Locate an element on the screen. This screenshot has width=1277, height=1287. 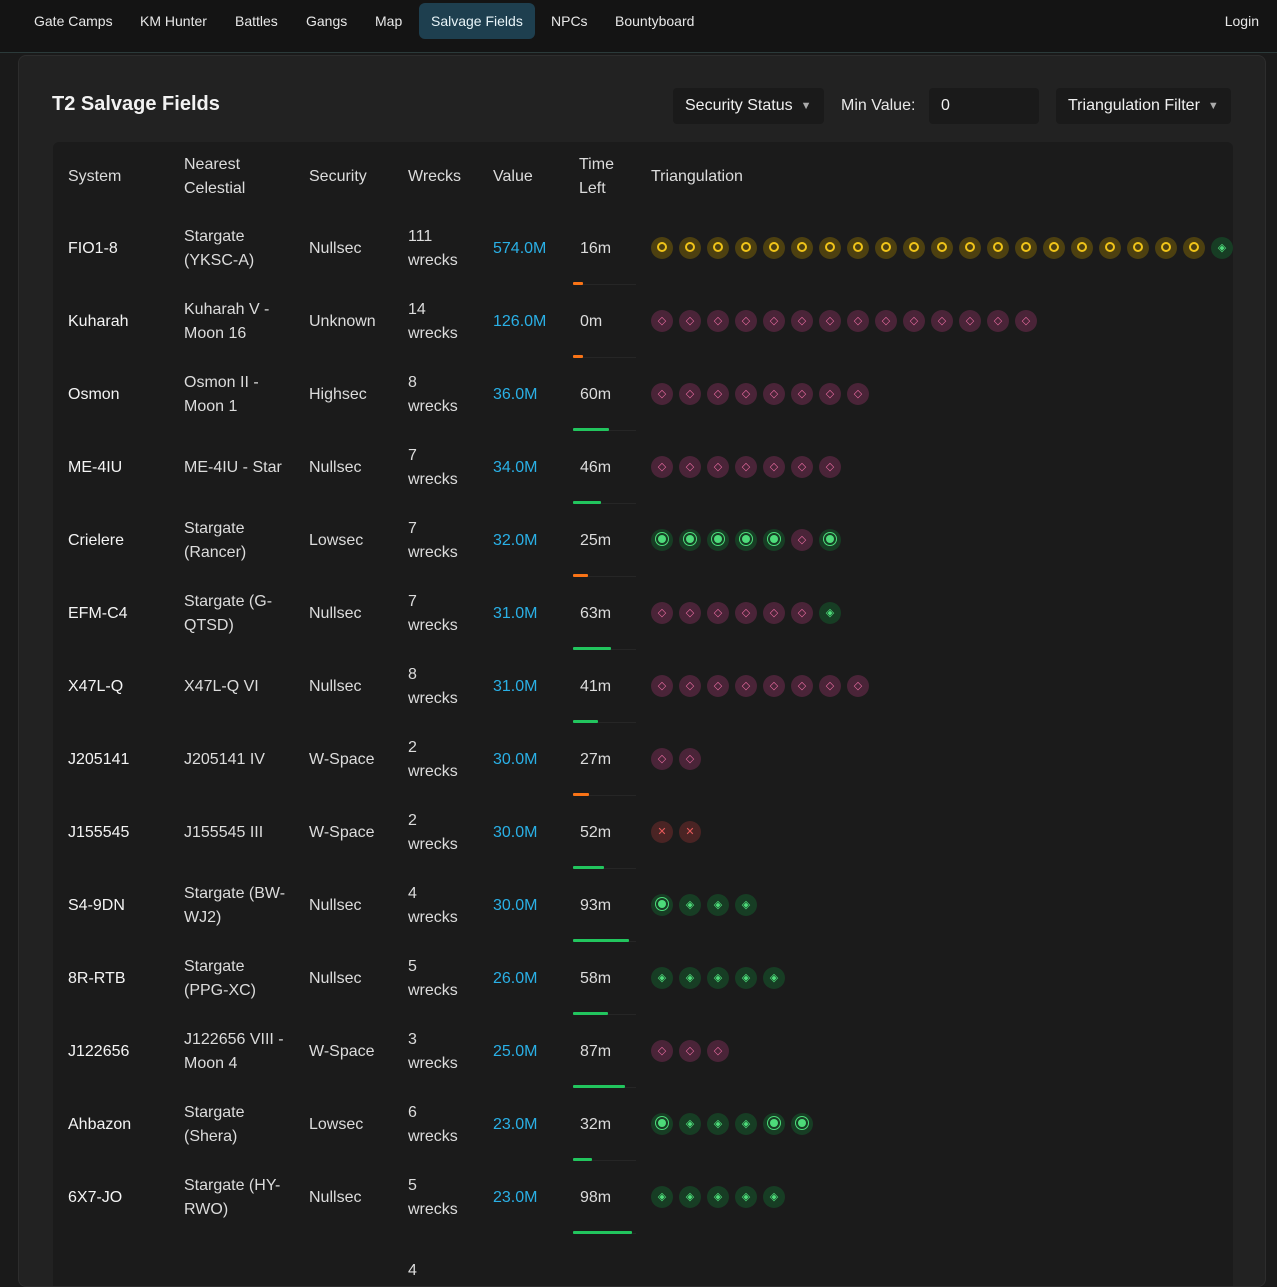
header-time-left: Time Left is located at coordinates (596, 176).